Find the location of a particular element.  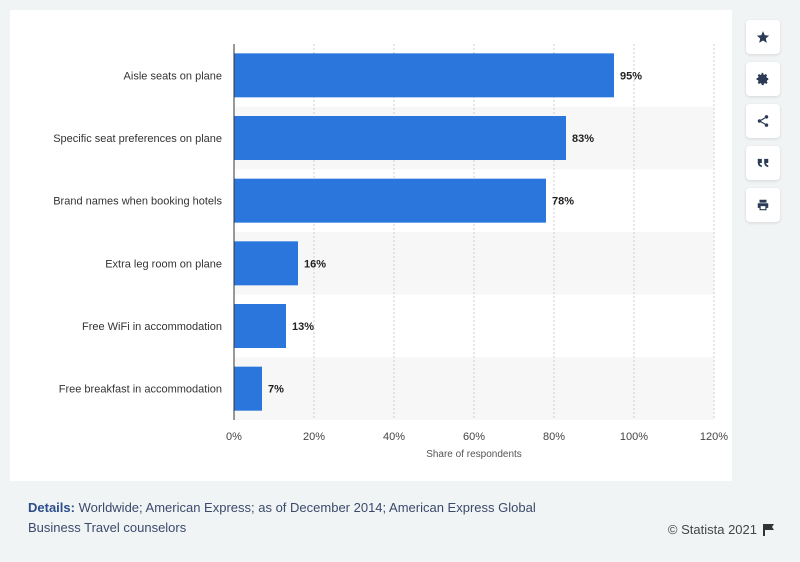

value-label: 78% is located at coordinates (563, 202).